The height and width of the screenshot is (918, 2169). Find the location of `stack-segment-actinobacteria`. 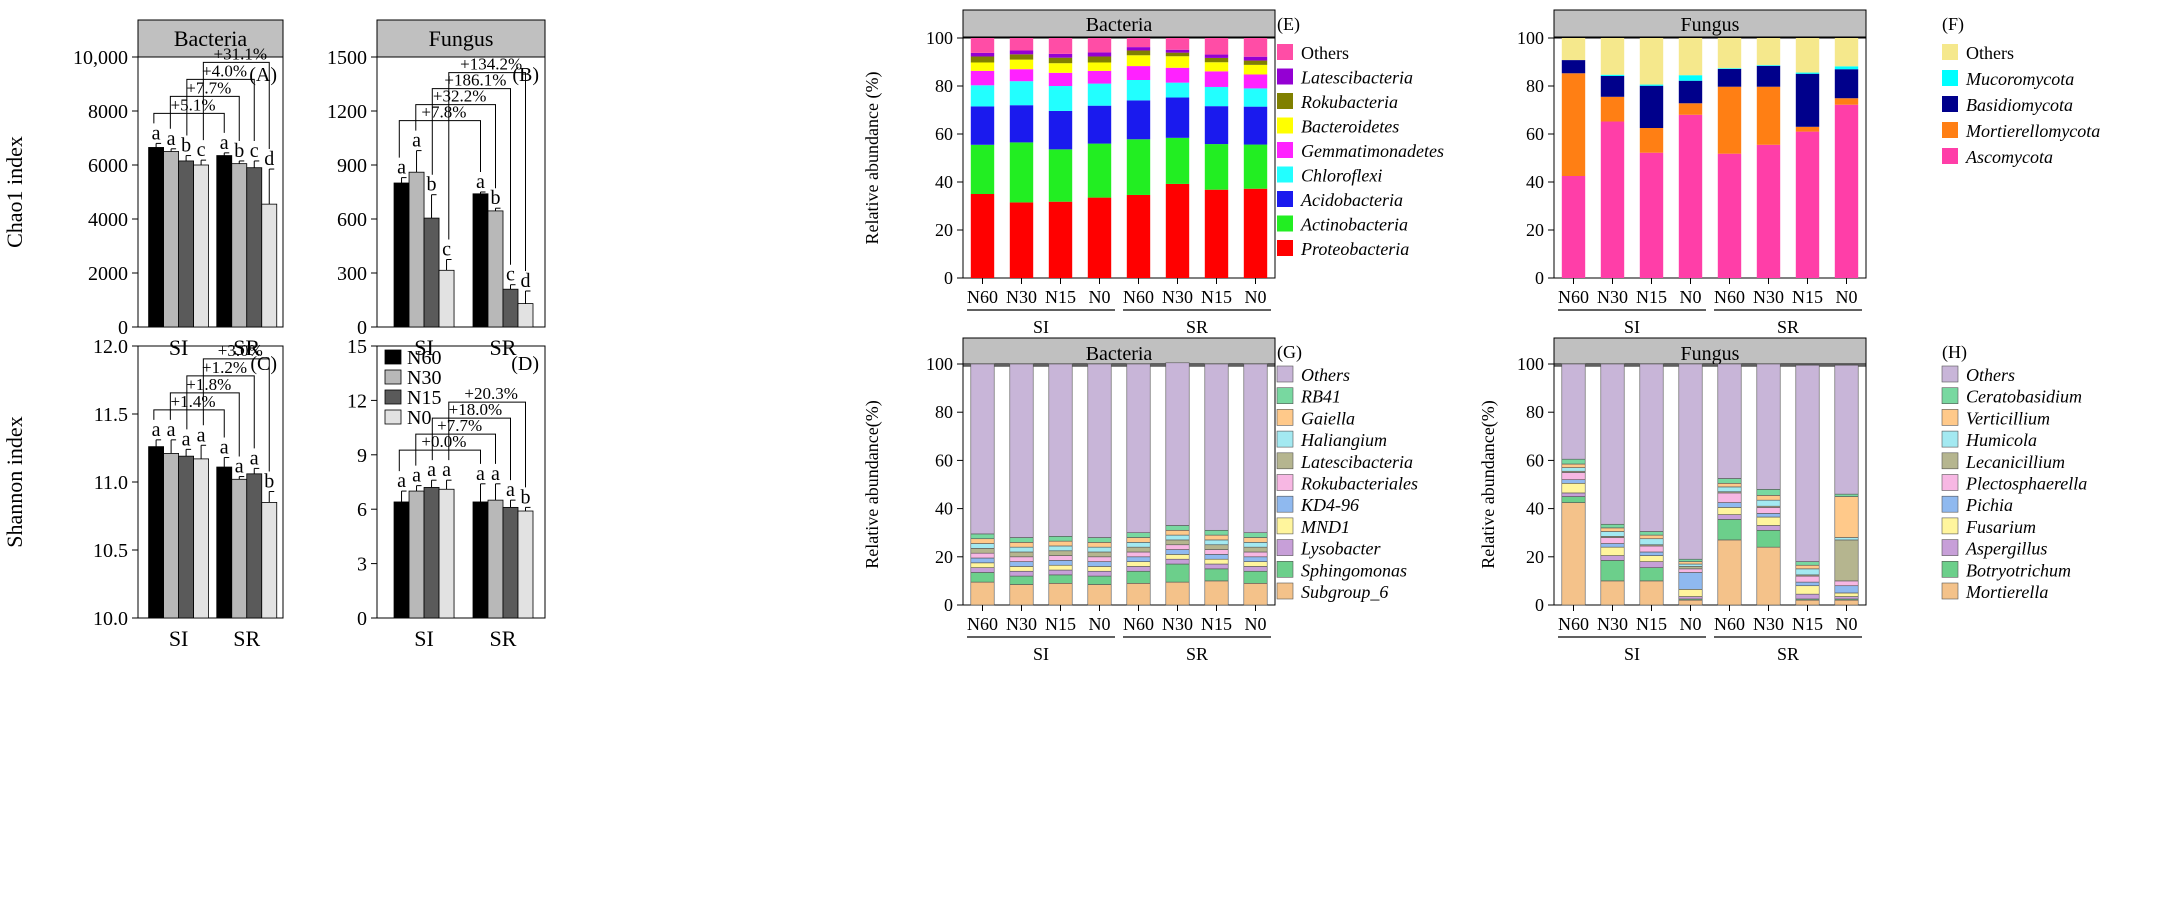

stack-segment-actinobacteria is located at coordinates (1138, 167).